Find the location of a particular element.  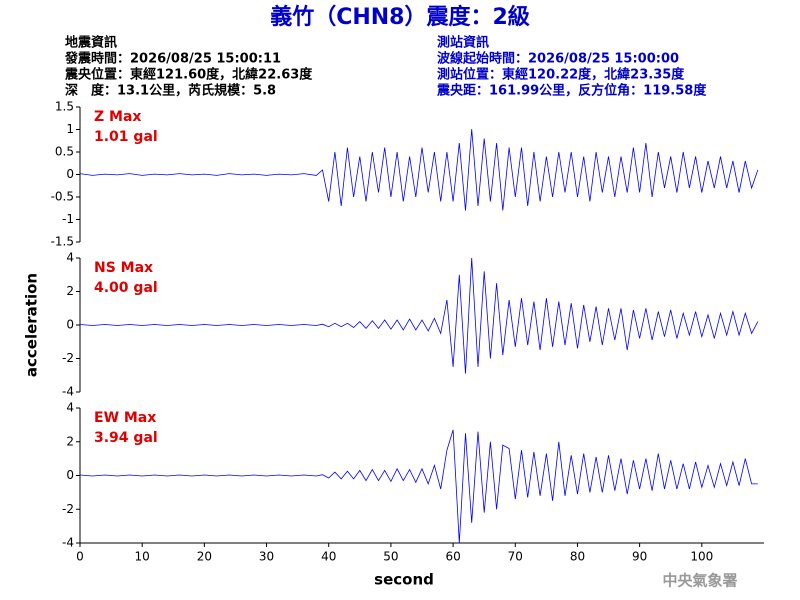

x-tick-label: 60 is located at coordinates (452, 557).